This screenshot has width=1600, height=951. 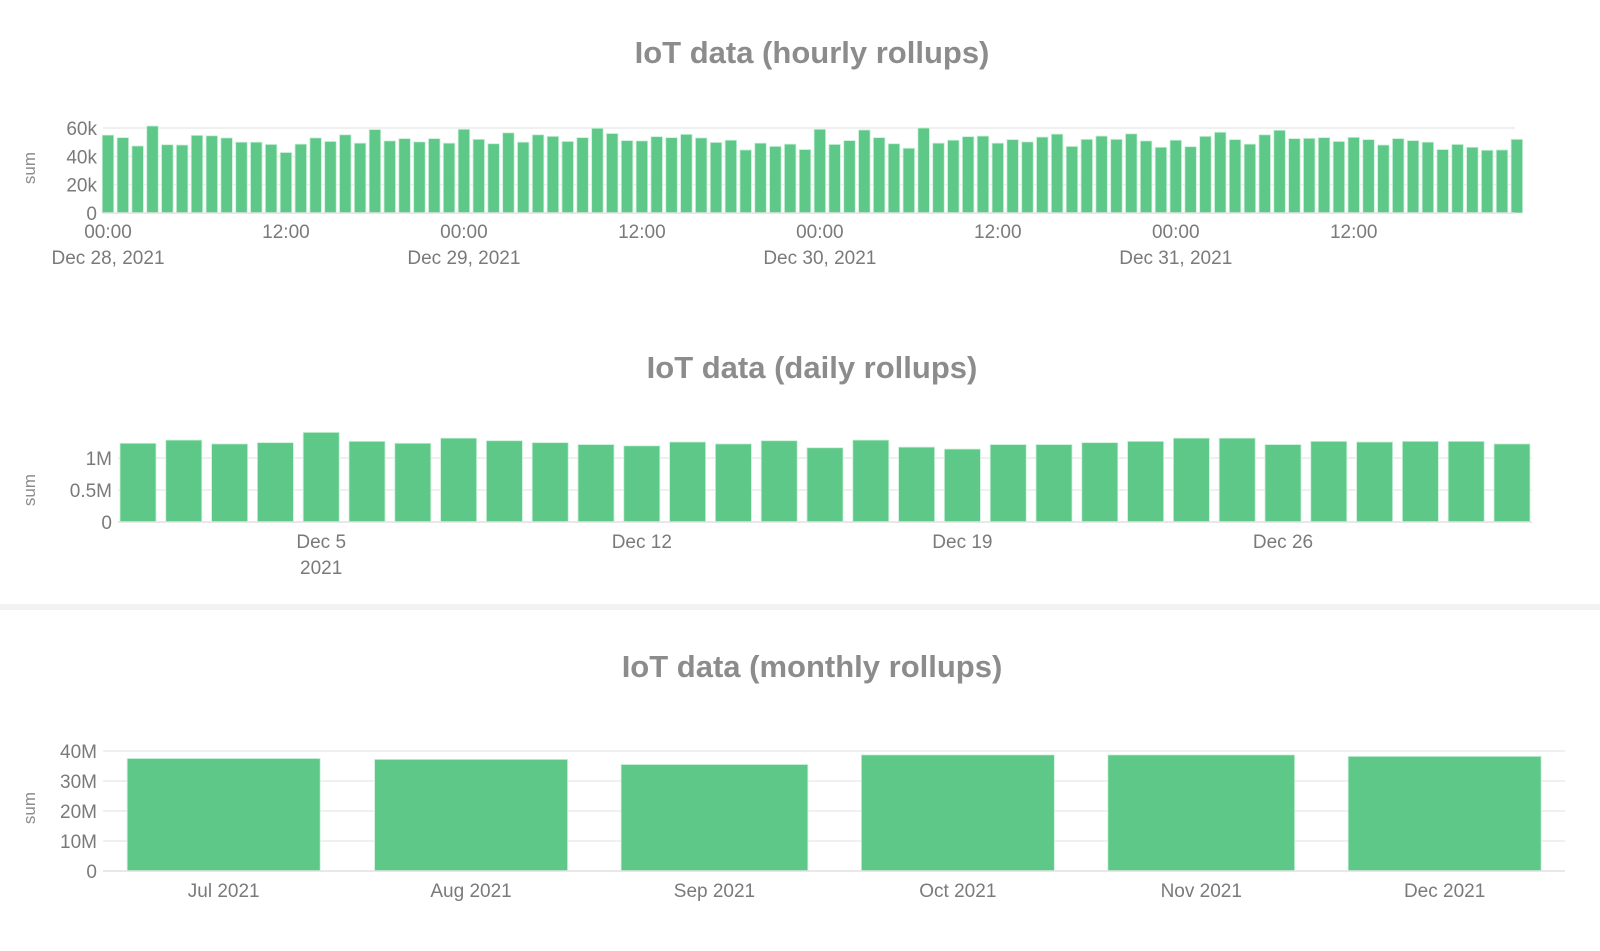 I want to click on x-tick-sublabel: 2021, so click(x=321, y=568).